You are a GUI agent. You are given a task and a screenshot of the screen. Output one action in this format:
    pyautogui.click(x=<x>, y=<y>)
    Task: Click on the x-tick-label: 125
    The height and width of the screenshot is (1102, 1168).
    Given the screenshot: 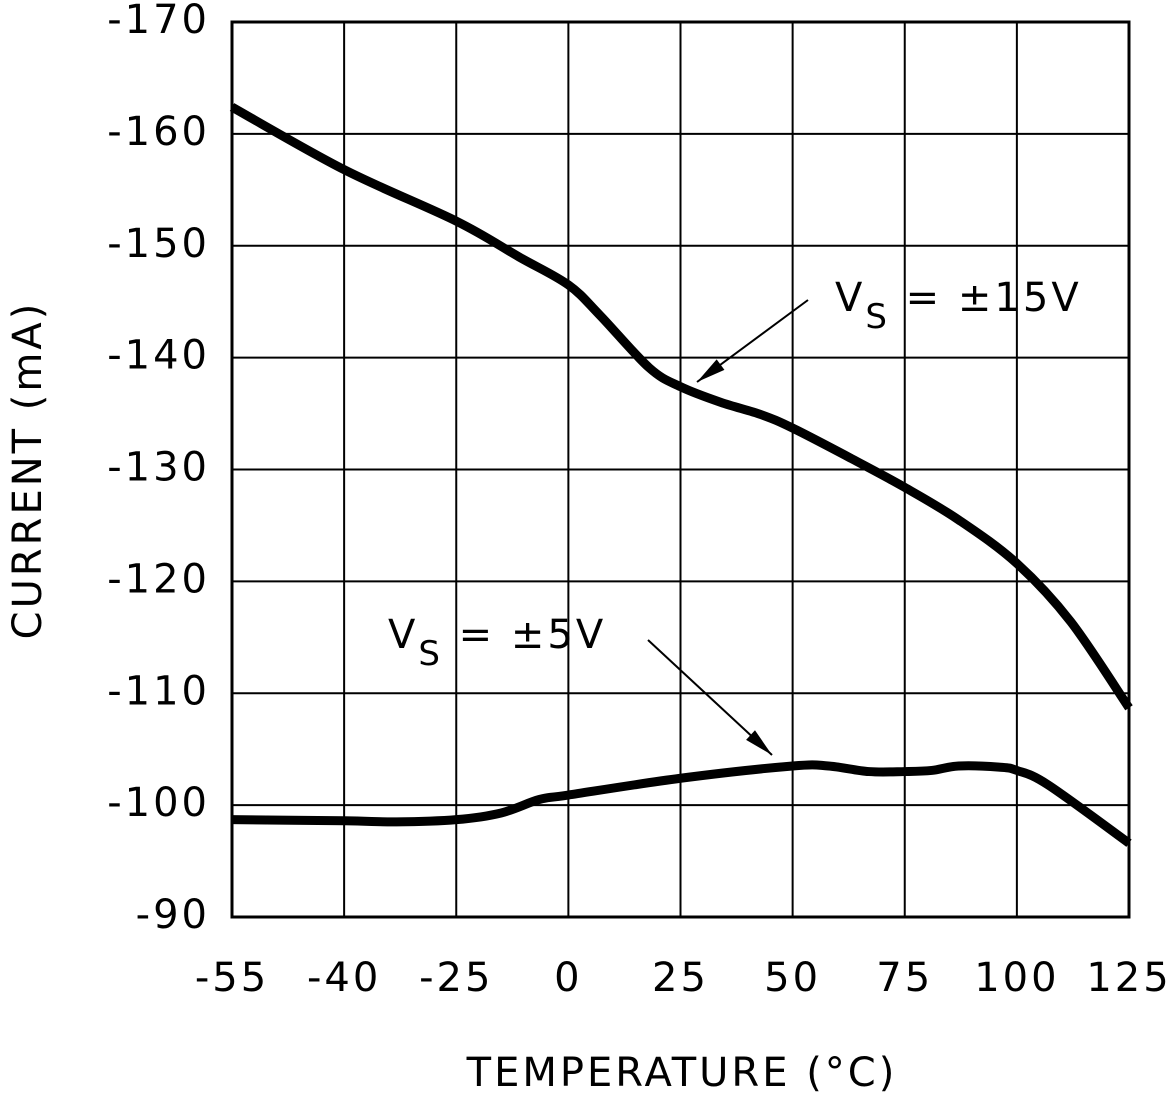 What is the action you would take?
    pyautogui.click(x=1127, y=978)
    